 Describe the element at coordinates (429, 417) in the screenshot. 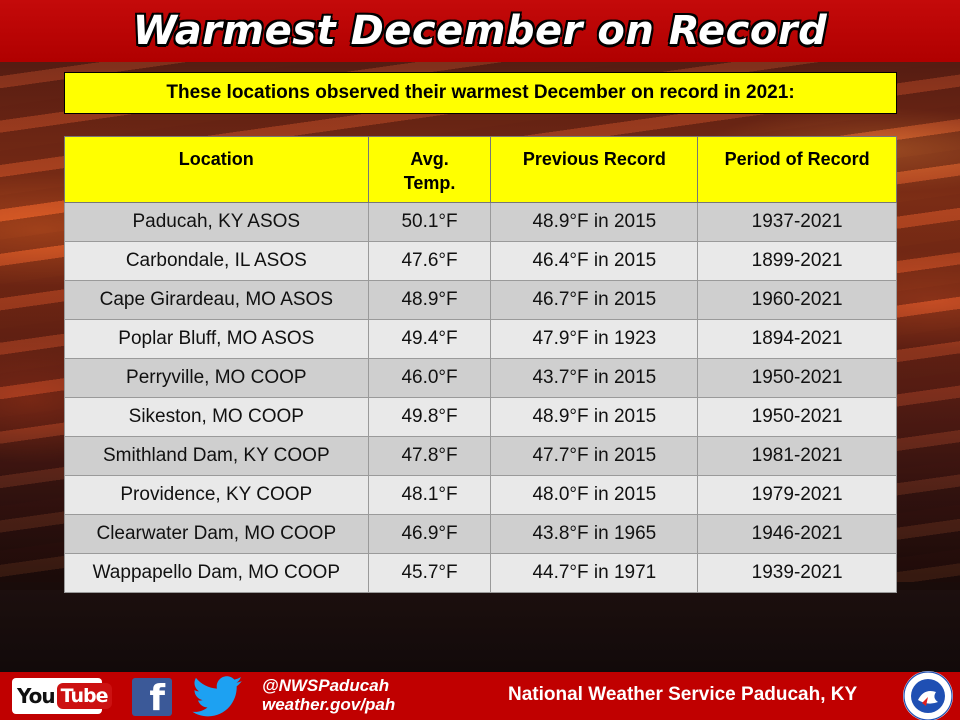

I see `cell-avg-temp: 49.8°F` at that location.